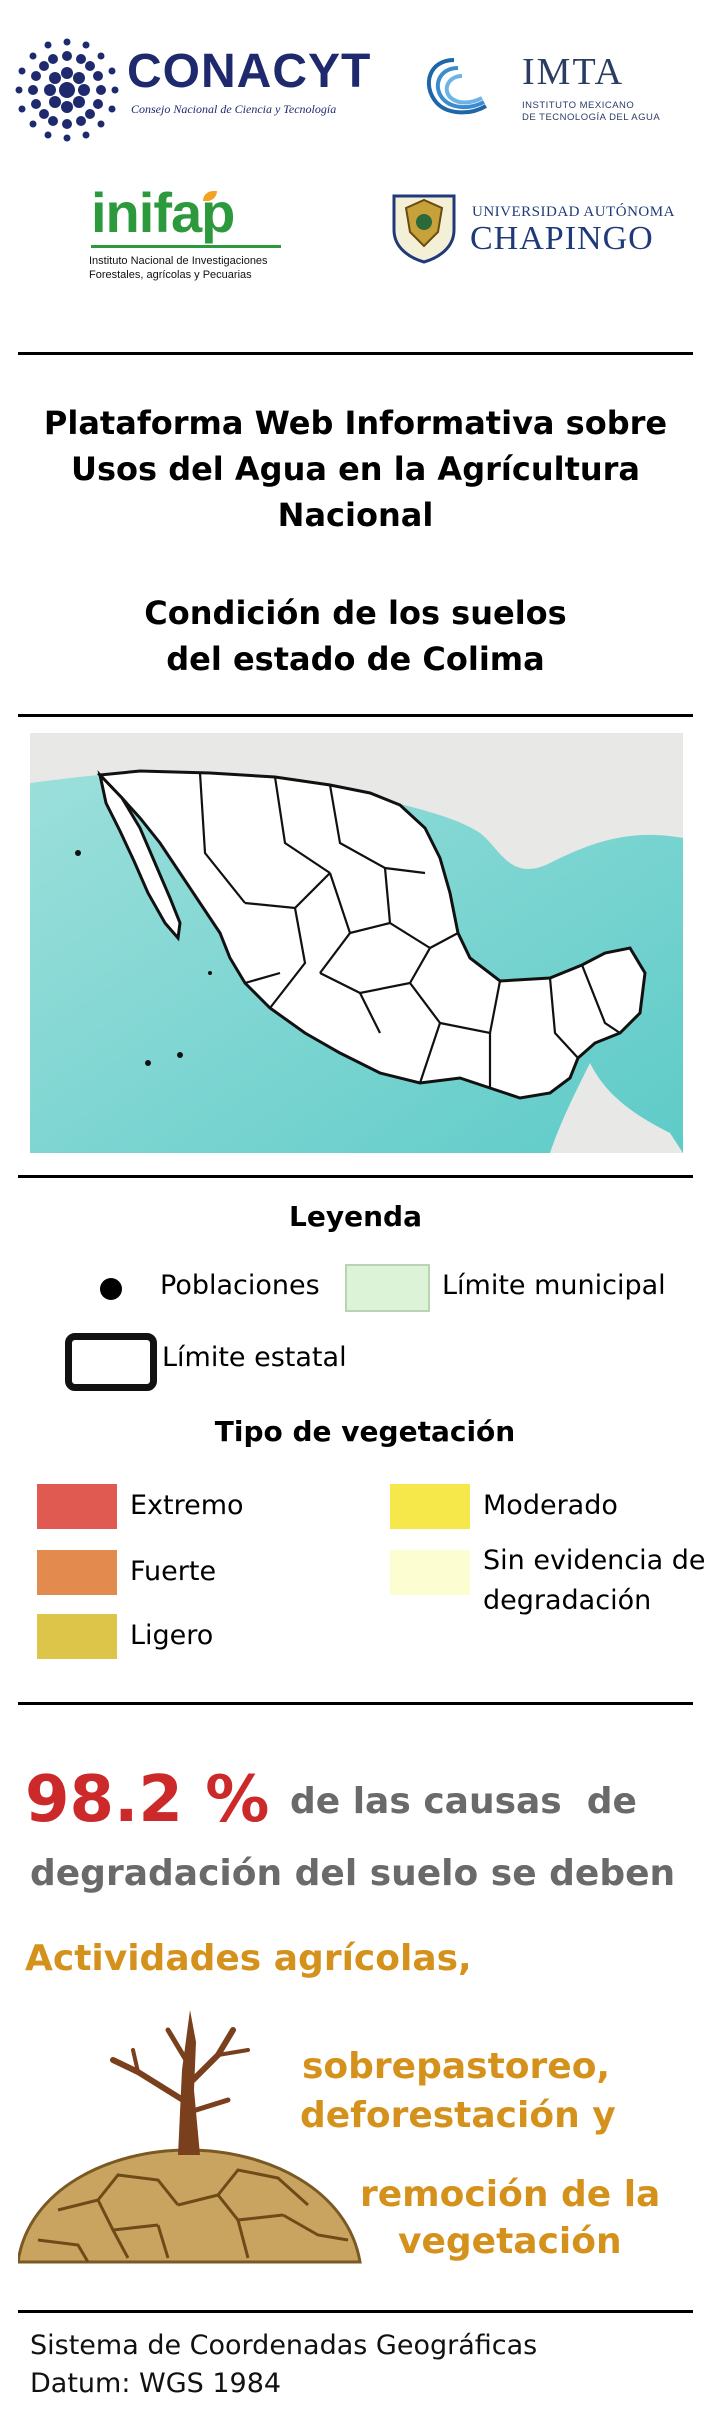 The image size is (711, 2433). I want to click on swatch-extremo, so click(77, 1506).